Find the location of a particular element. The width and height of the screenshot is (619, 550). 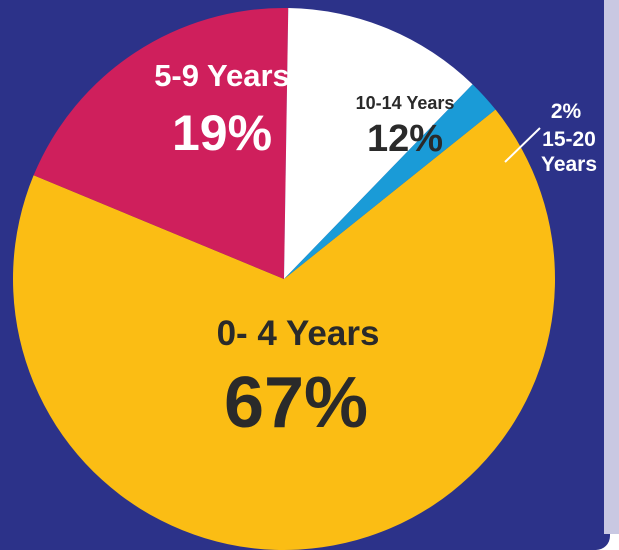

slice-15-20-label-line1: 15-20 is located at coordinates (569, 139).